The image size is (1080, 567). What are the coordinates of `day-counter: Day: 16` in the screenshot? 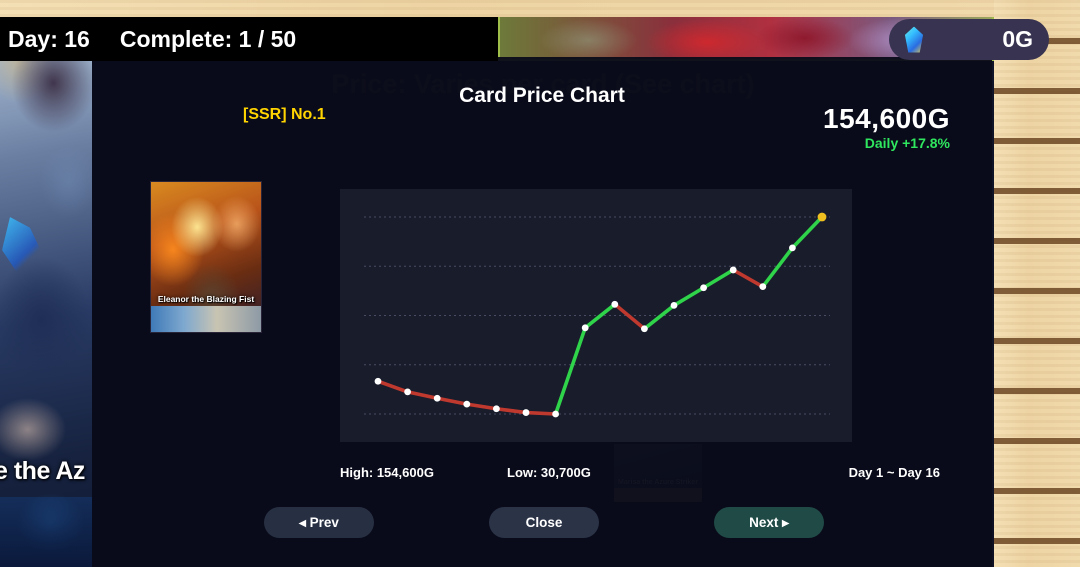 It's located at (49, 38).